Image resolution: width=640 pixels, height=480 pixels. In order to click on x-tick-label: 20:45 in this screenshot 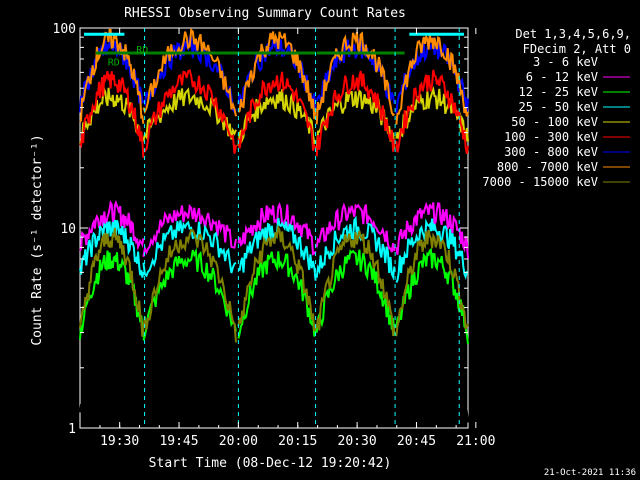, I will do `click(416, 441)`.